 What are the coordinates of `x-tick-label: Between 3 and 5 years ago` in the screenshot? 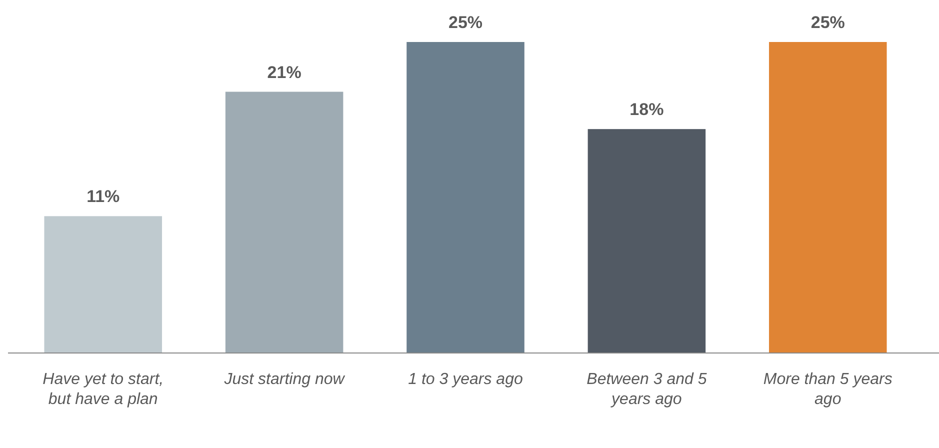 It's located at (646, 389).